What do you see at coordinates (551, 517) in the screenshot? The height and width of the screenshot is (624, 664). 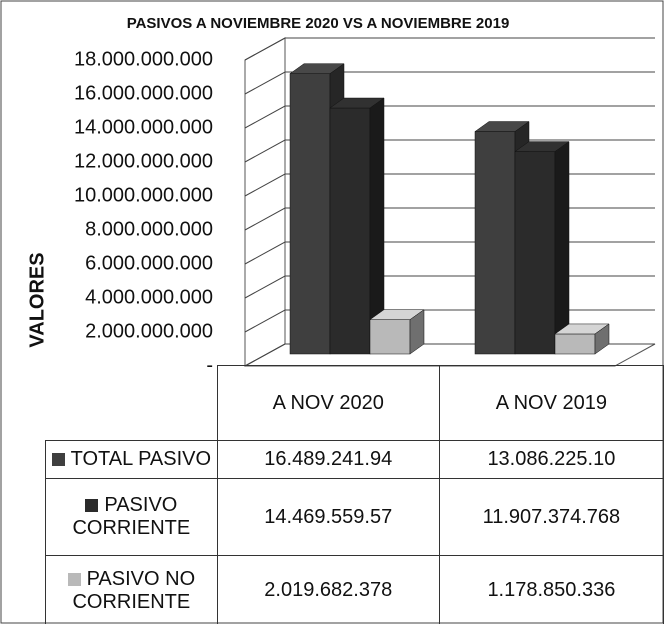 I see `value-cell: 11.907.374.768` at bounding box center [551, 517].